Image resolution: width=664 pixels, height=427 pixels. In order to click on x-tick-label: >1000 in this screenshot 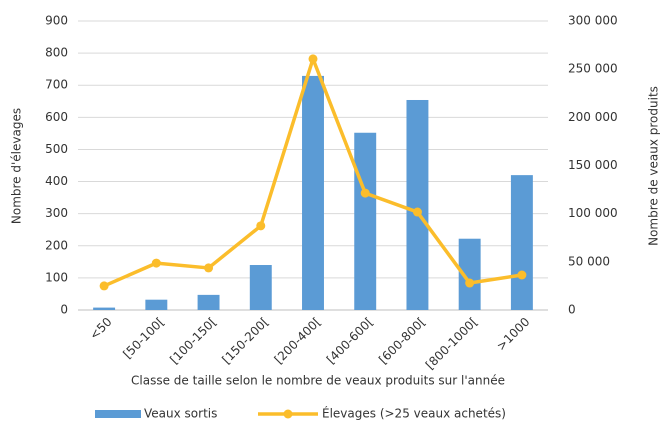, I will do `click(513, 334)`.